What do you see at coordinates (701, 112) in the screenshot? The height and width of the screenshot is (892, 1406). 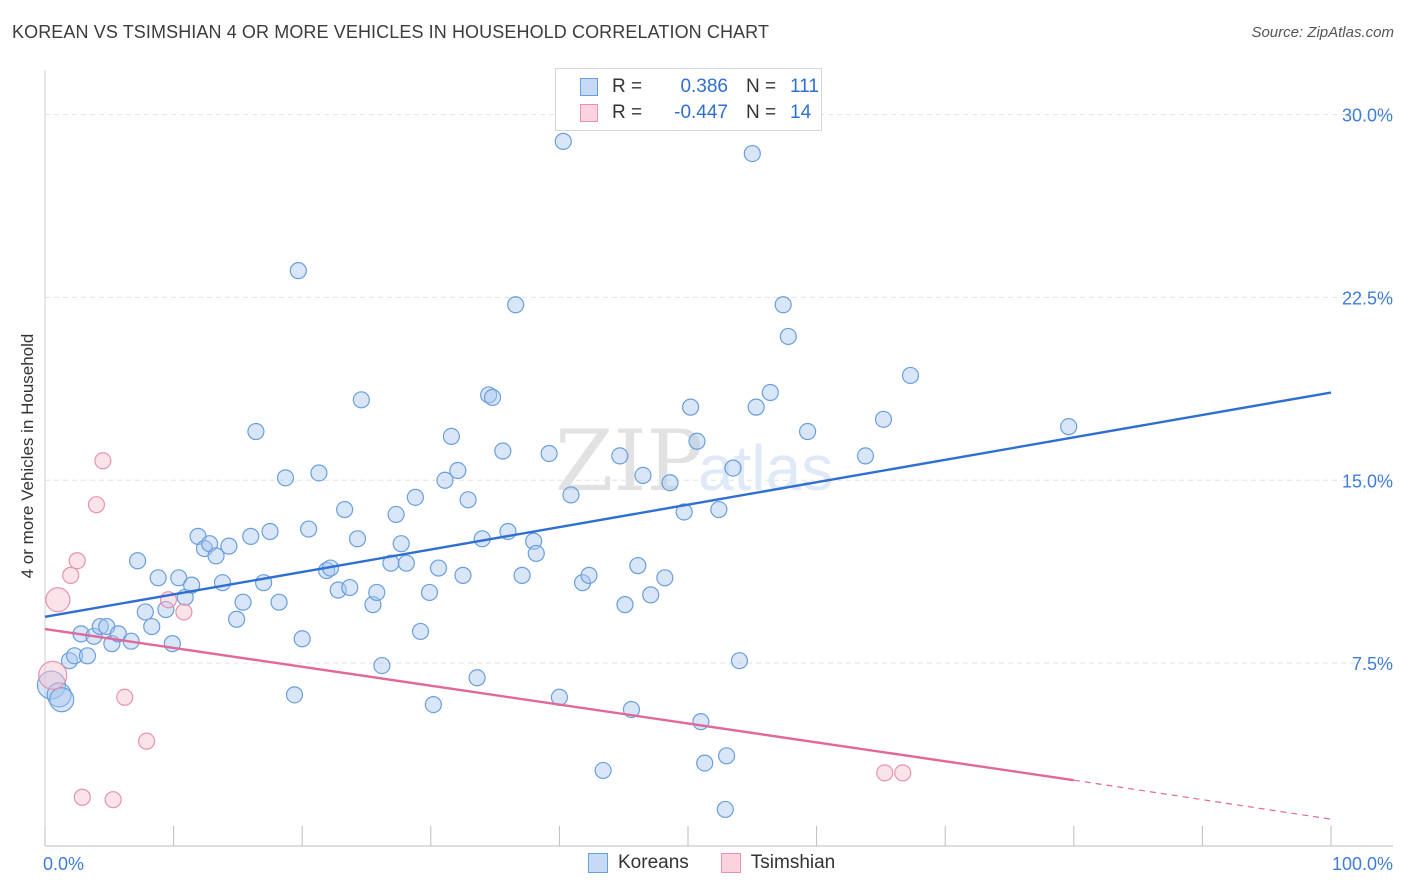 I see `r-value: -0.447` at bounding box center [701, 112].